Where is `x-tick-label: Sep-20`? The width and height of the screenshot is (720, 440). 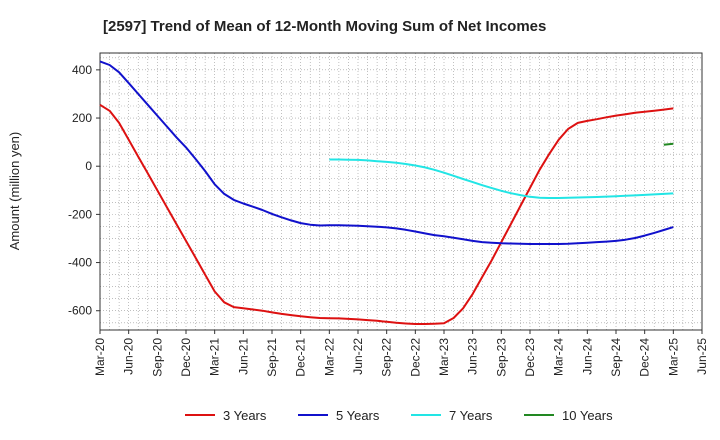
x-tick-label: Sep-20 is located at coordinates (157, 357).